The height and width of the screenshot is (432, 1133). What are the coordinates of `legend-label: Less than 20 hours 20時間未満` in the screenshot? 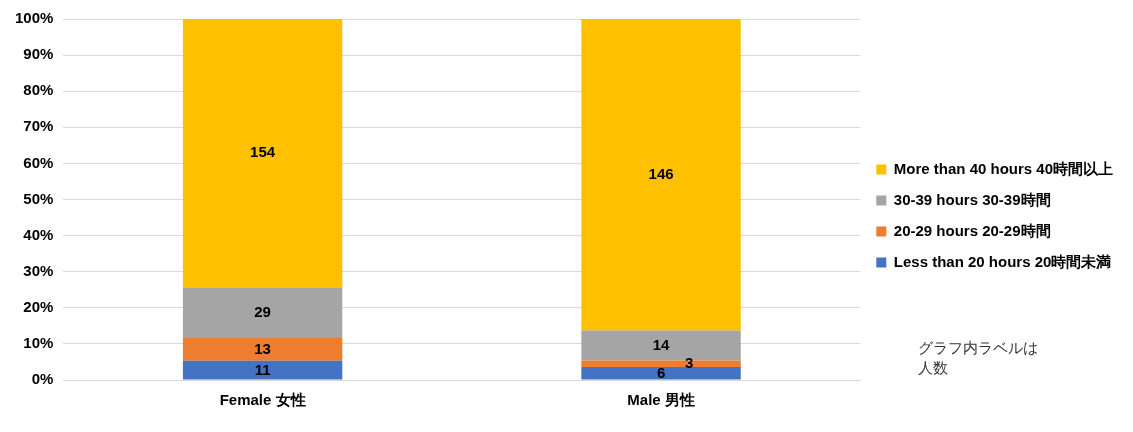 It's located at (1002, 261).